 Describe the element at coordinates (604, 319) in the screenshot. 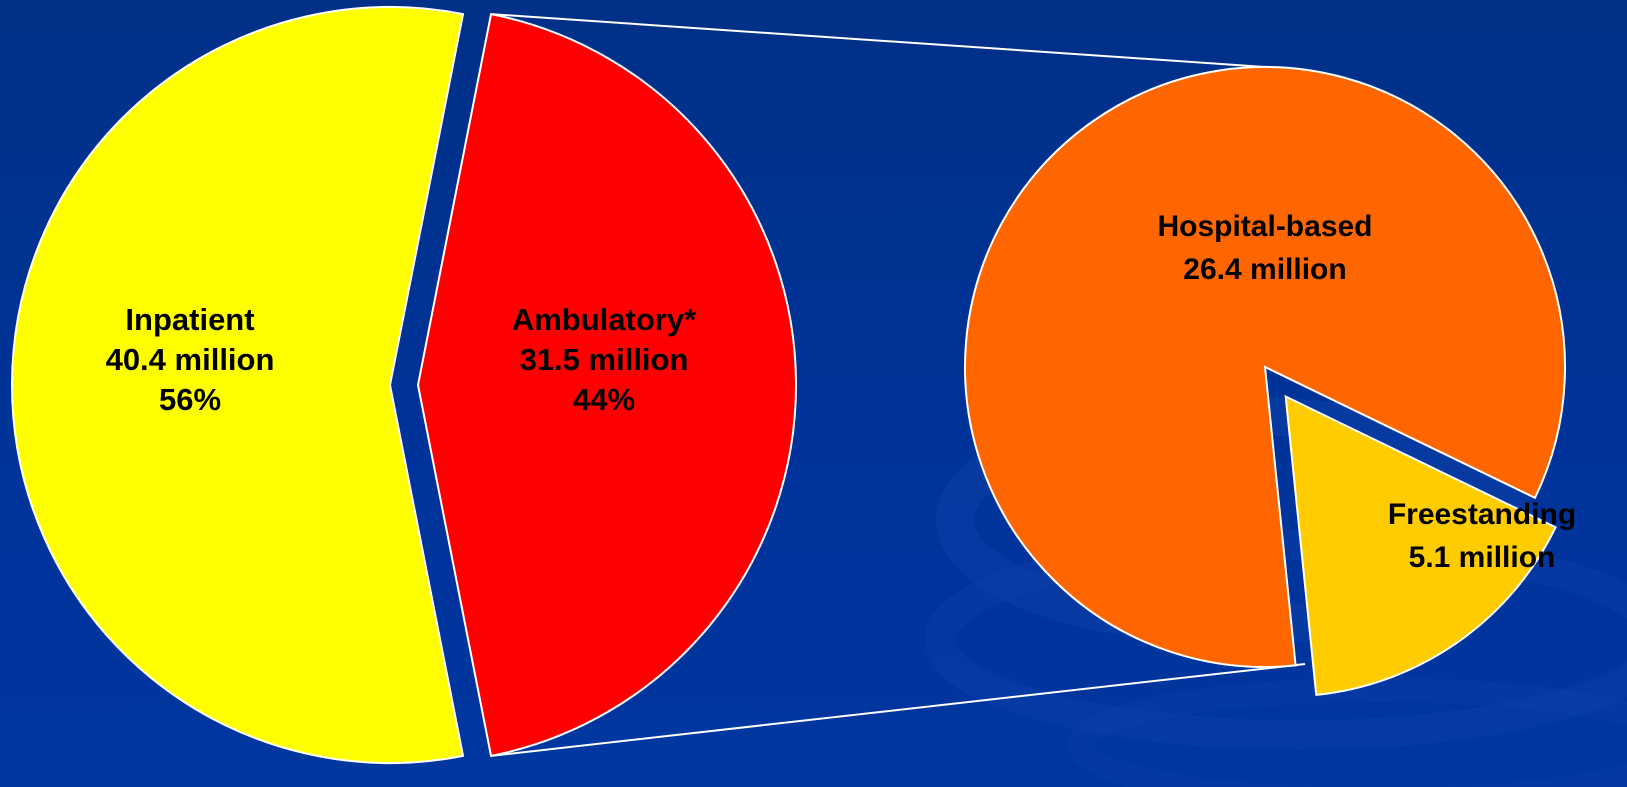

I see `label-ambulatory-label: Ambulatory*` at that location.